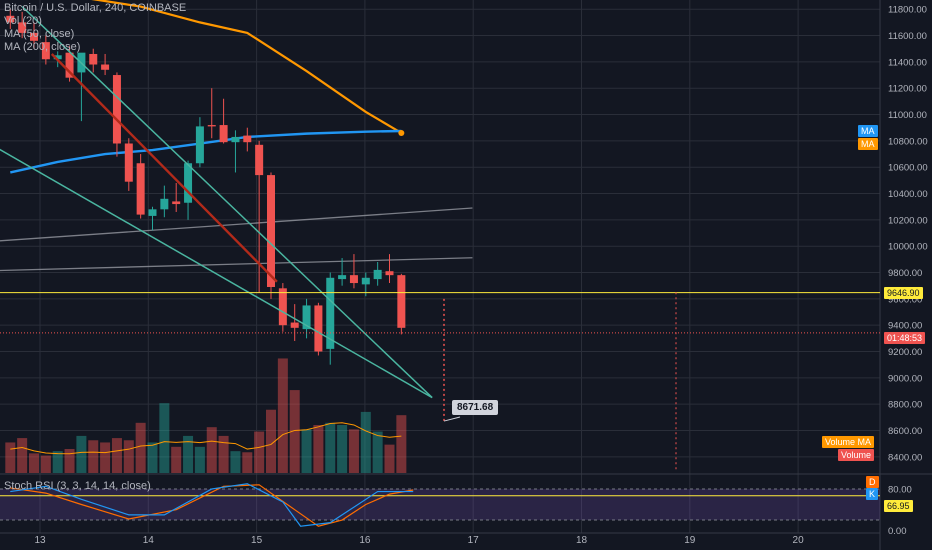 The image size is (932, 550). What do you see at coordinates (898, 506) in the screenshot?
I see `stoch-value-badge: 66.95` at bounding box center [898, 506].